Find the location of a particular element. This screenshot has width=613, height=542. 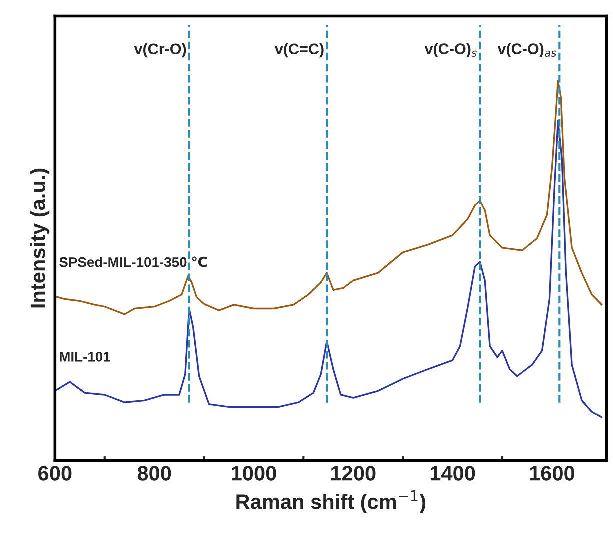

x-tick-label: 800 is located at coordinates (155, 473).